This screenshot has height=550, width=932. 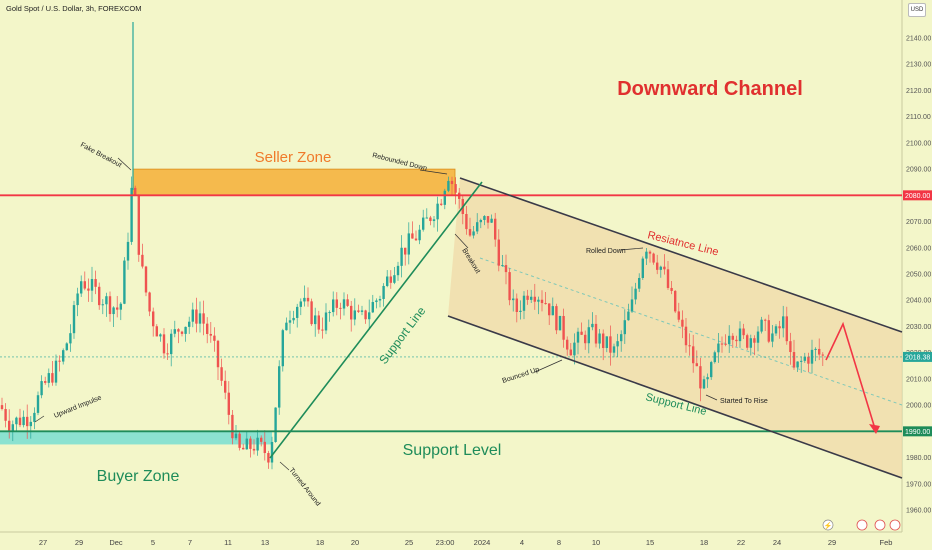 What do you see at coordinates (918, 484) in the screenshot?
I see `price-tick-label: 1970.00` at bounding box center [918, 484].